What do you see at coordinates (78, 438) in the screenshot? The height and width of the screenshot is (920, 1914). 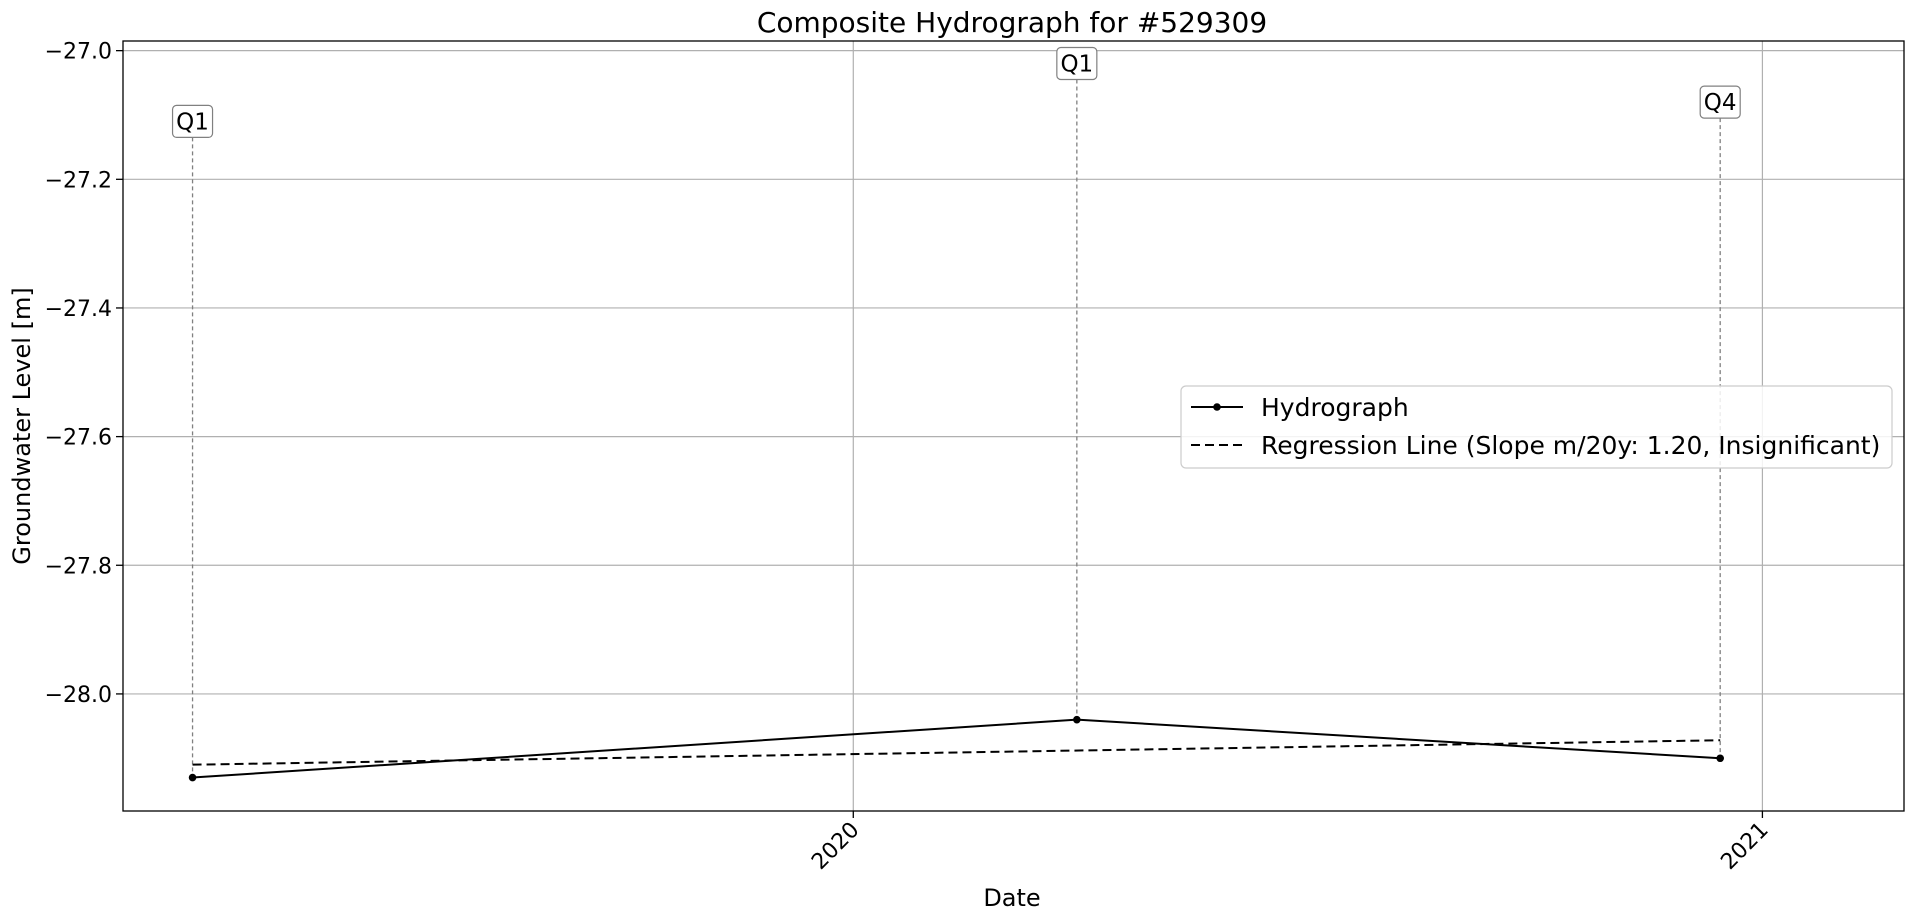 I see `y-tick-label: −27.6` at bounding box center [78, 438].